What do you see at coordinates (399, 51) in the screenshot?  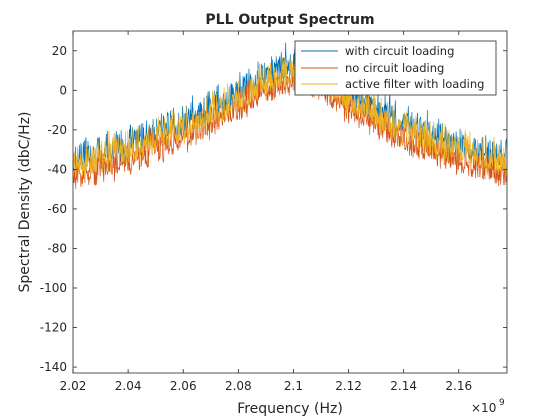 I see `legend-label-with-circuit-loading: with circuit loading` at bounding box center [399, 51].